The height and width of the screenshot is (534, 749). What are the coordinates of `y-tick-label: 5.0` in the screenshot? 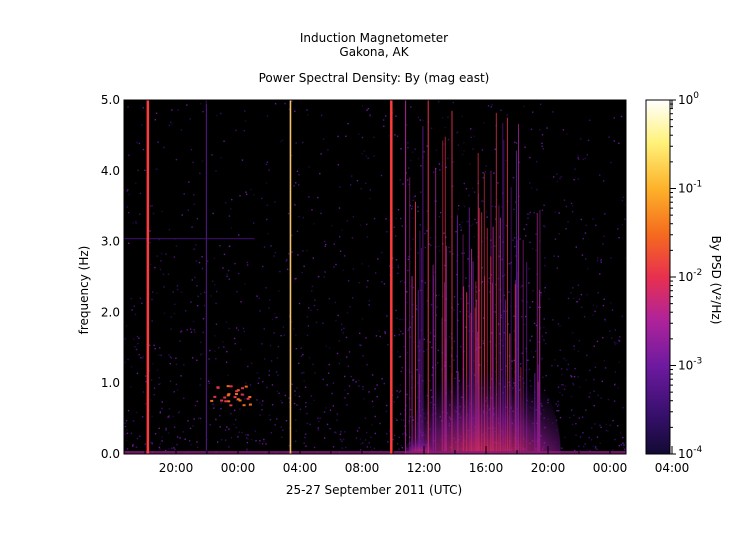 It's located at (110, 100).